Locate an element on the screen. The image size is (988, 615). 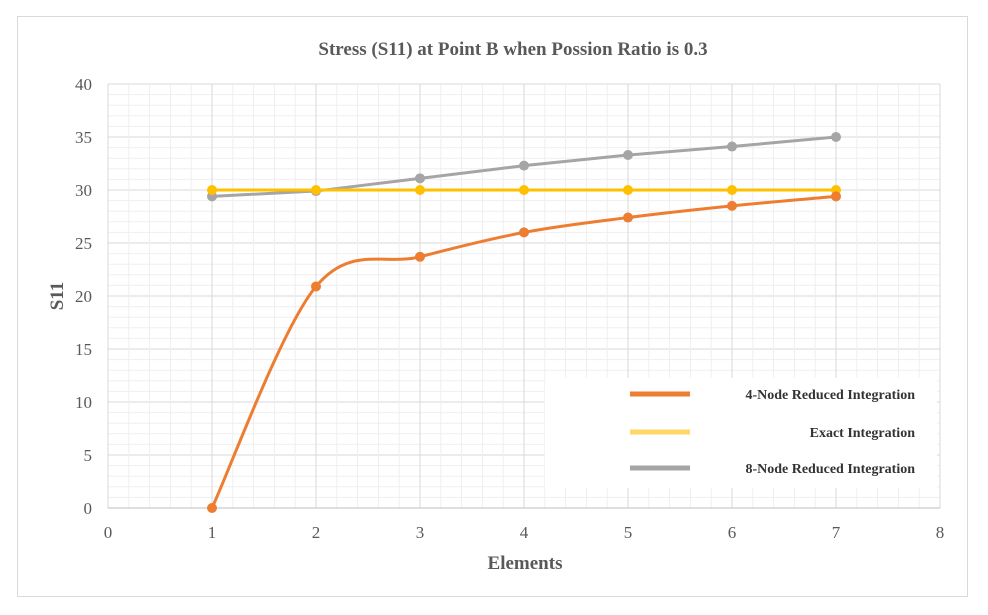
y-tick-label: 5 is located at coordinates (88, 455).